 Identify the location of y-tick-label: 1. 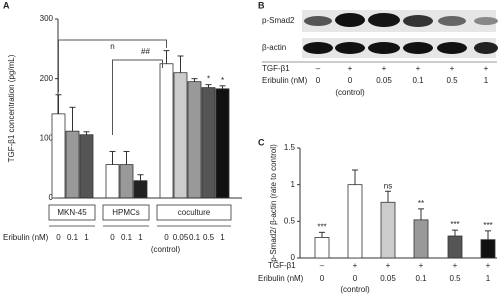
(293, 184).